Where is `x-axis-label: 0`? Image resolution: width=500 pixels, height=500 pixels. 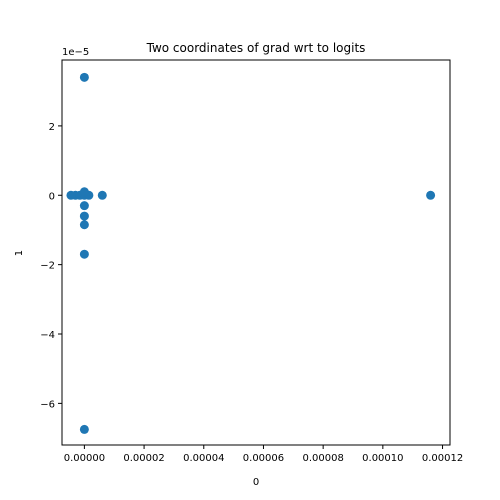 x-axis-label: 0 is located at coordinates (256, 482).